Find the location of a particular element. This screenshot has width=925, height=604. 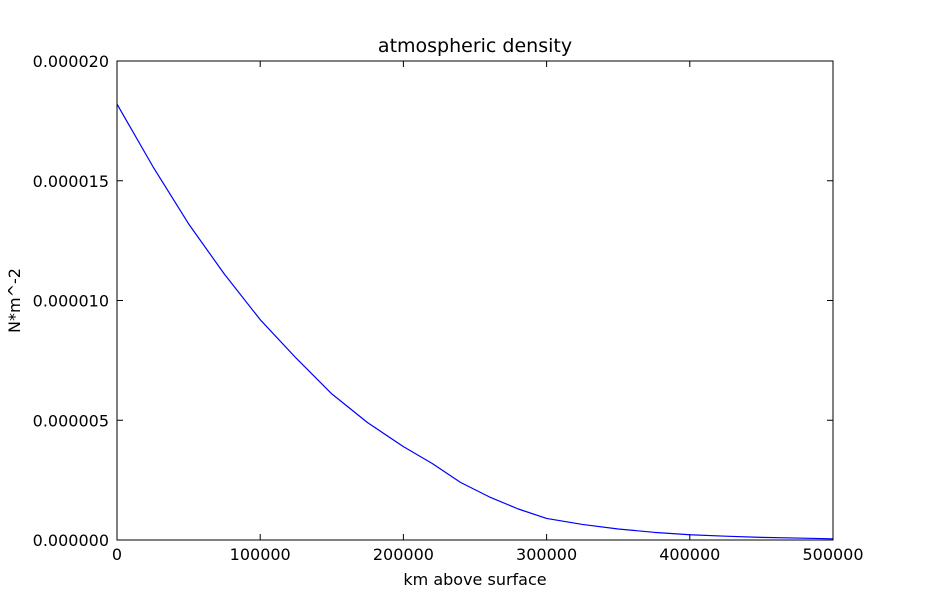

x-tick-label: 300000 is located at coordinates (546, 554).